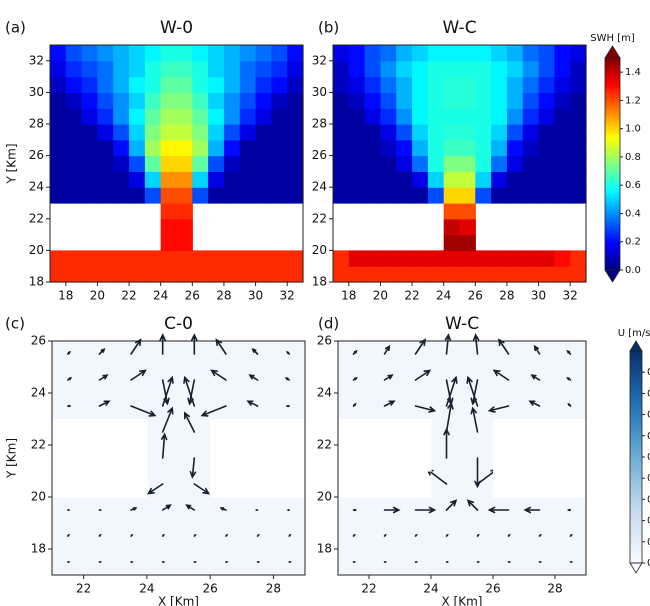 The image size is (650, 606). What do you see at coordinates (633, 242) in the screenshot?
I see `colorbar-tick-label: 0.2` at bounding box center [633, 242].